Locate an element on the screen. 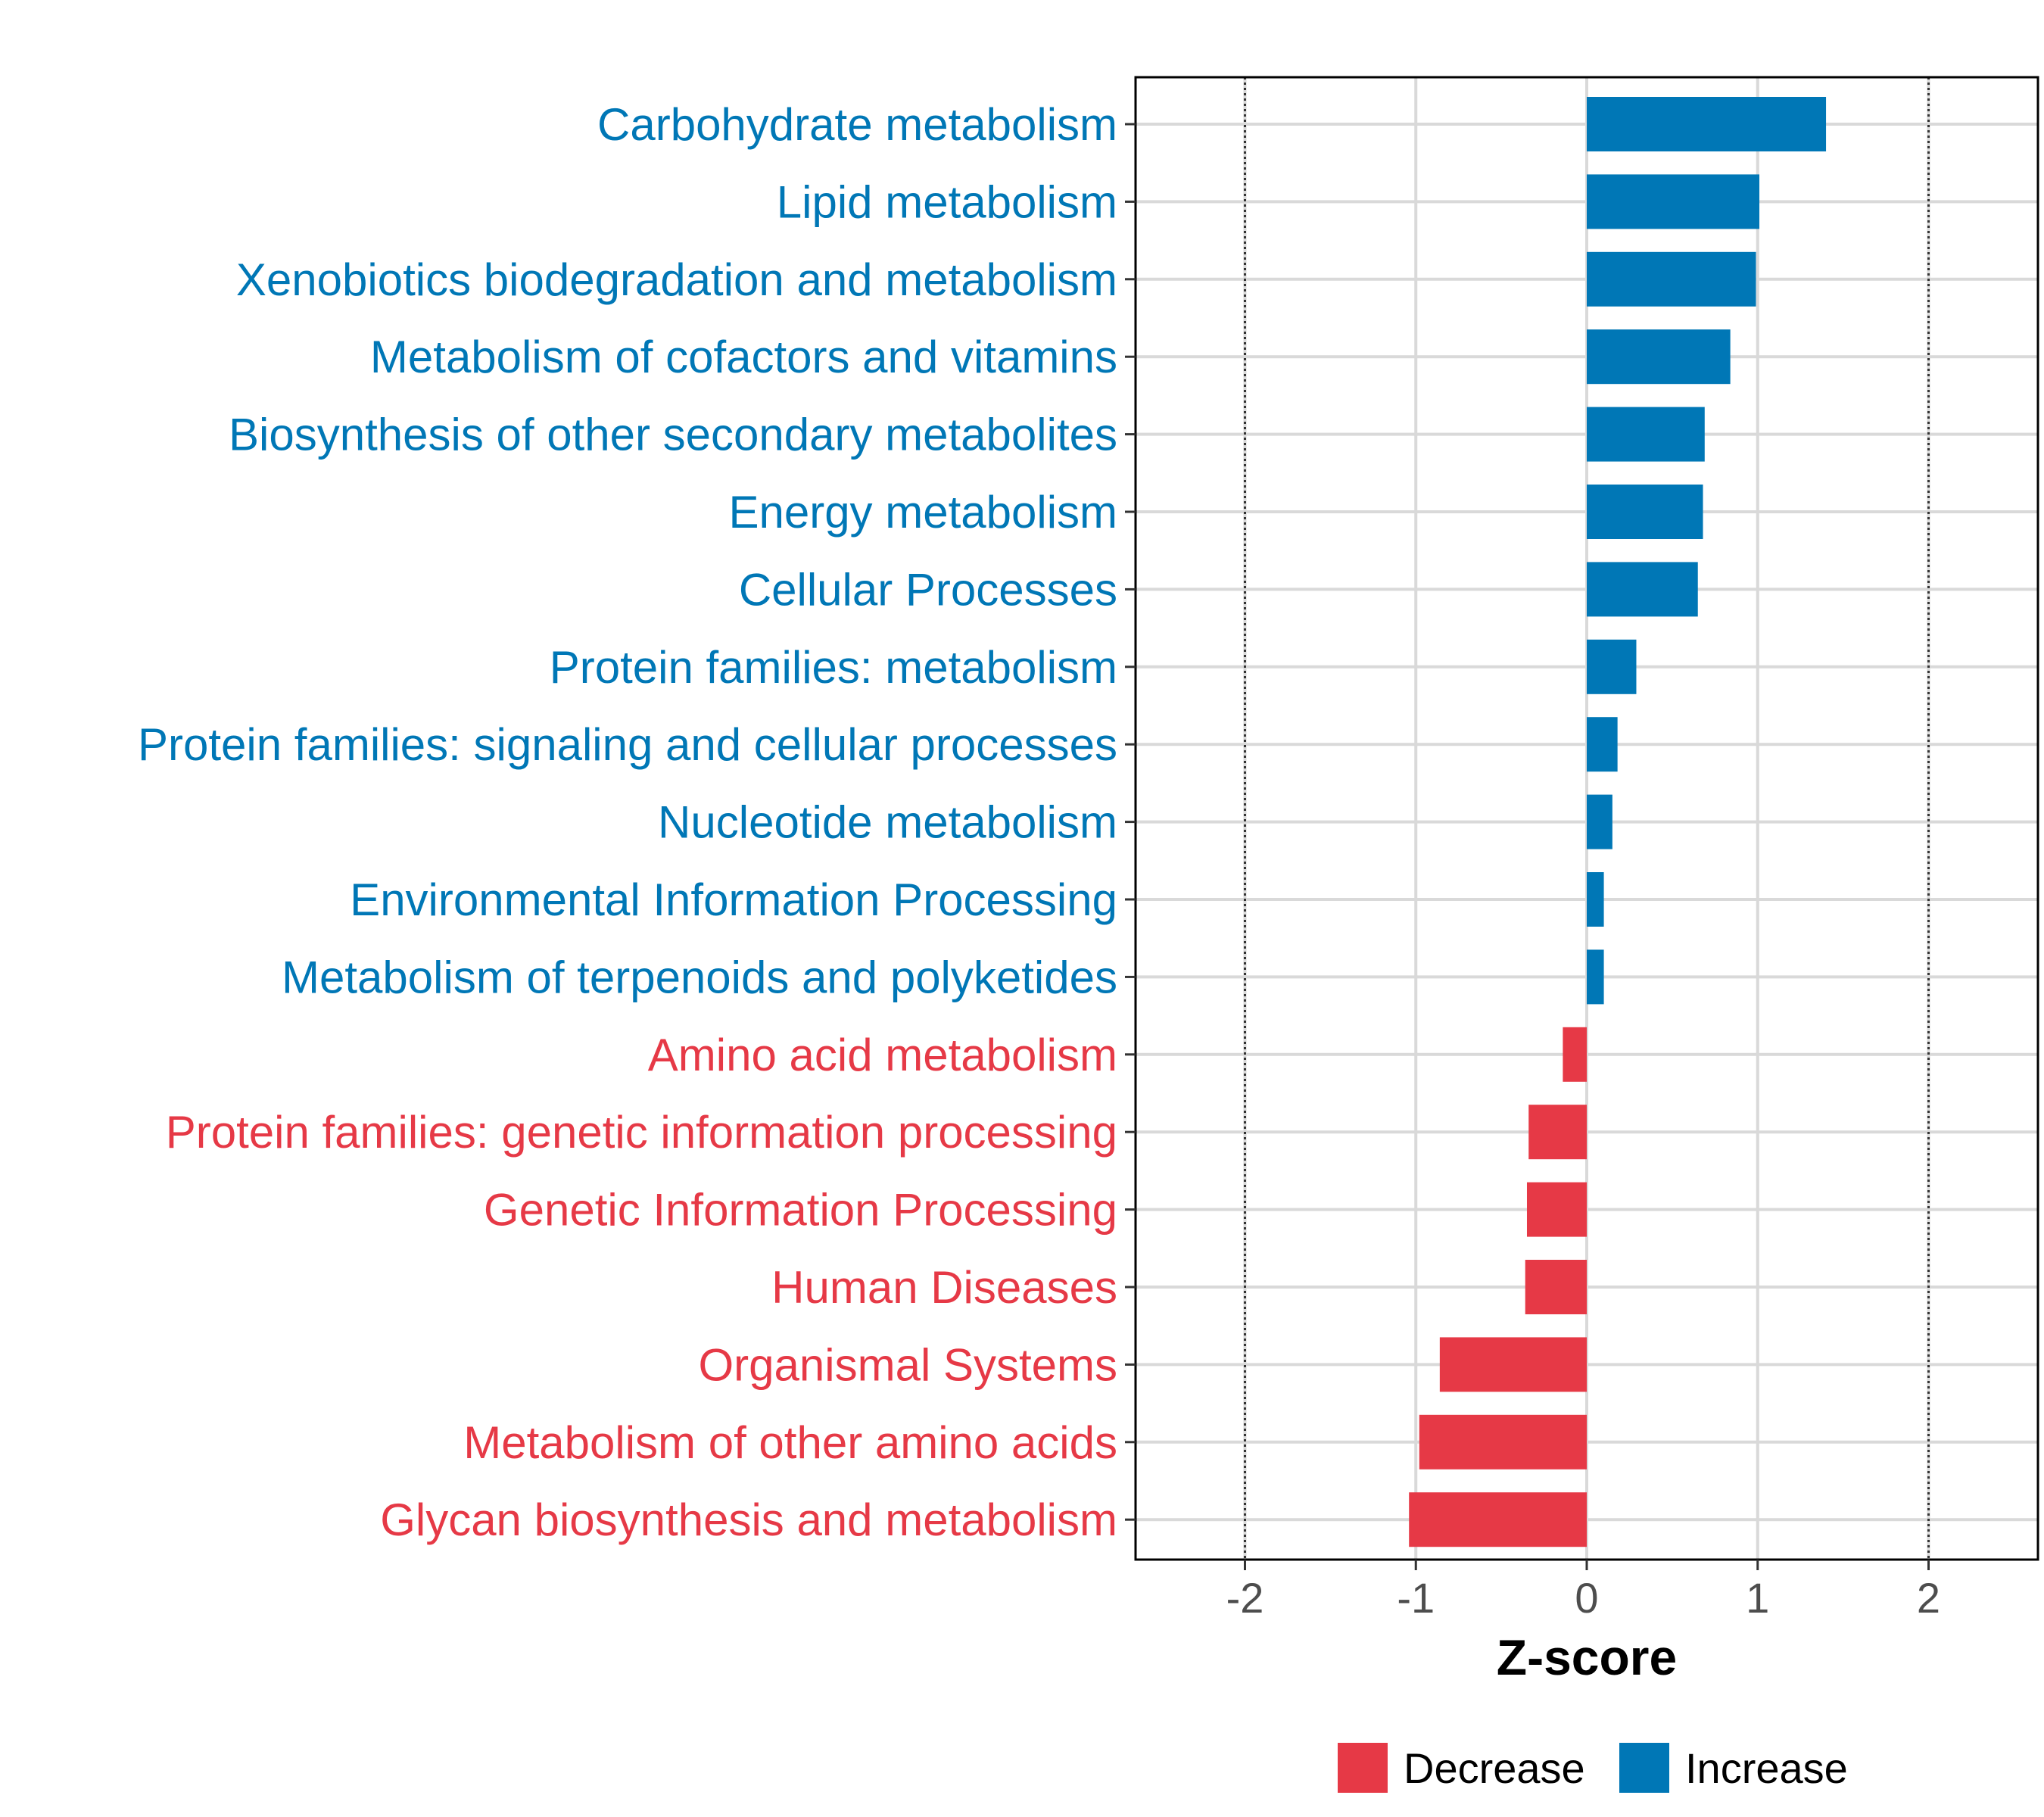 The image size is (2044, 1817). category-label: Protein families: metabolism is located at coordinates (833, 667).